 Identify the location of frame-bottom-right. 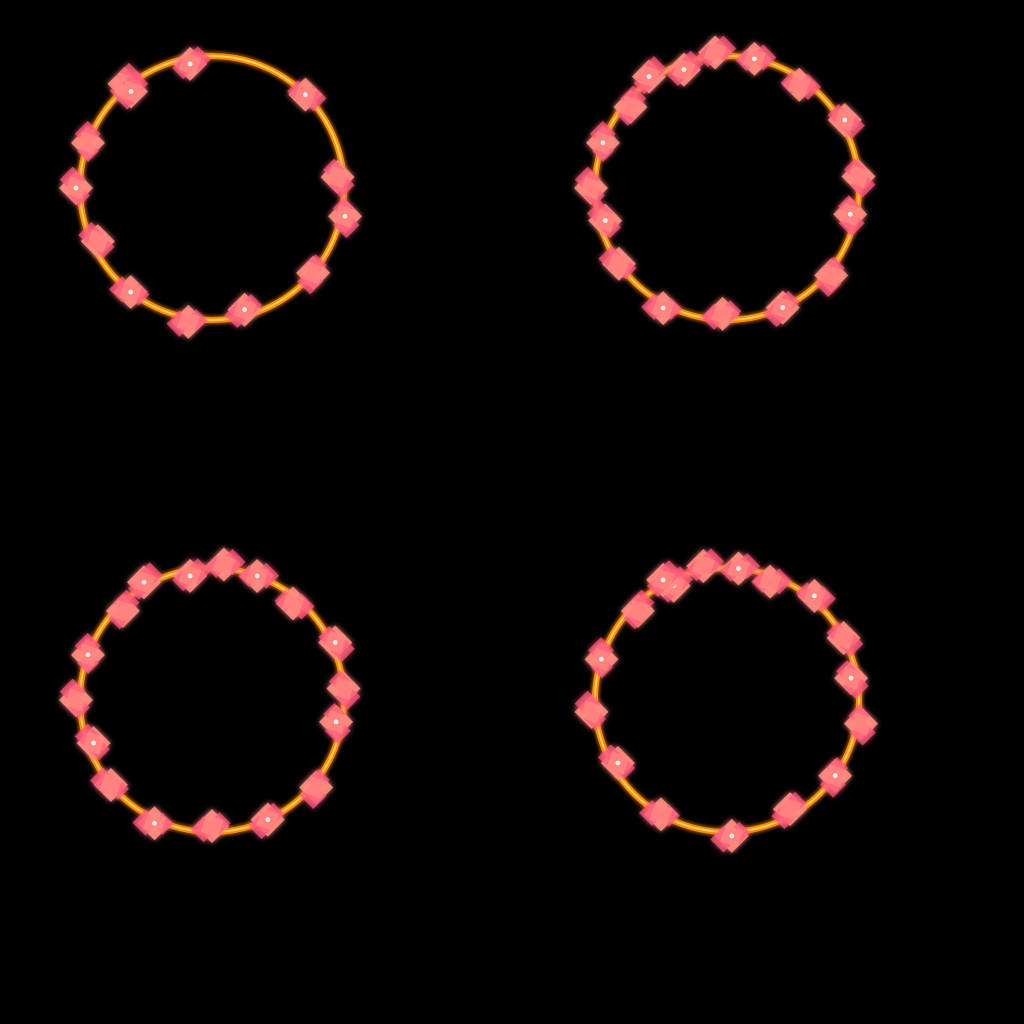
(726, 700).